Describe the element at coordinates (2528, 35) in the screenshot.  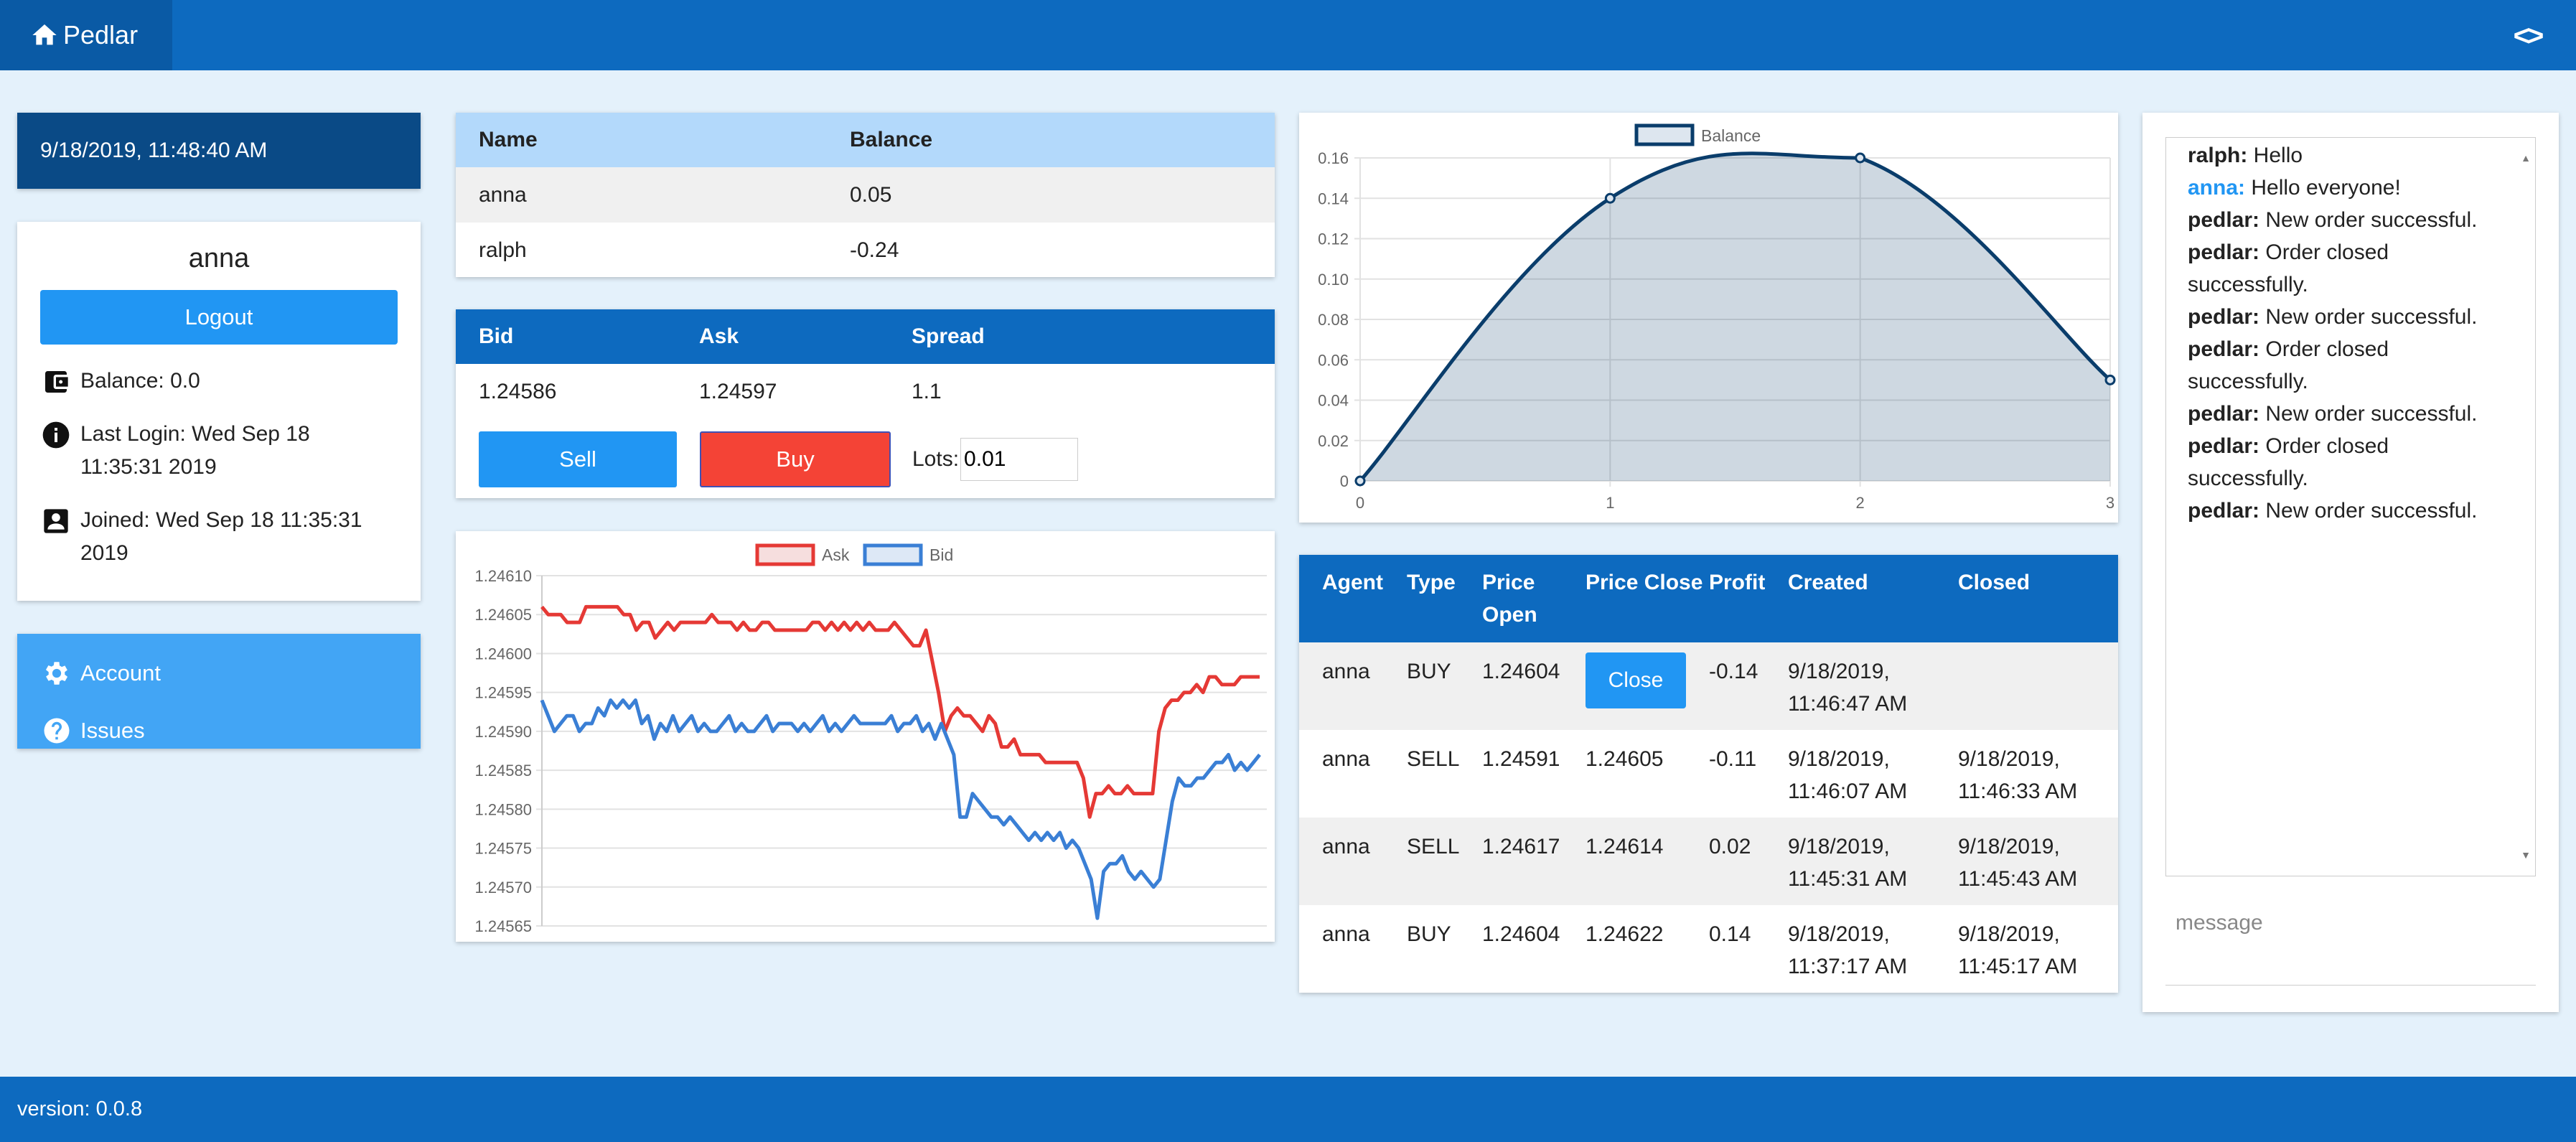
I see `code-icon: <>` at that location.